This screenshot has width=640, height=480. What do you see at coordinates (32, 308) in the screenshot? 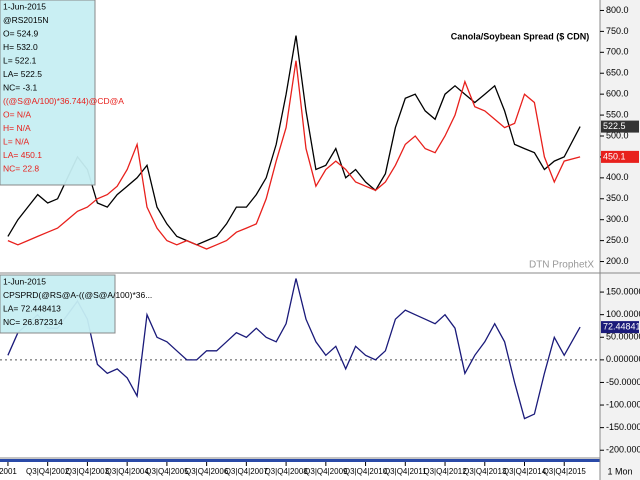
I see `info-line: LA= 72.448413` at bounding box center [32, 308].